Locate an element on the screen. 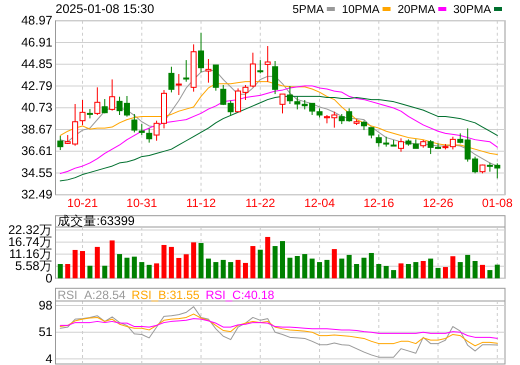 This screenshot has width=520, height=365. y-tick-label: 48.97 is located at coordinates (37, 21).